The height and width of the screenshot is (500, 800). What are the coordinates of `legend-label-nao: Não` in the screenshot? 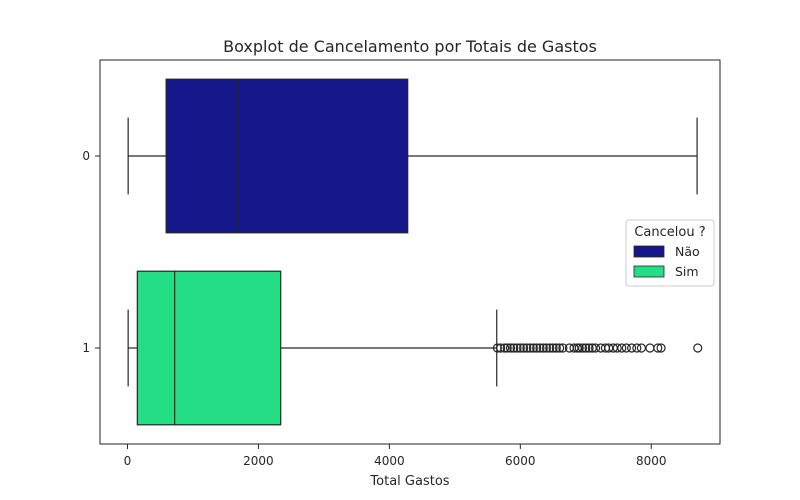 It's located at (687, 251).